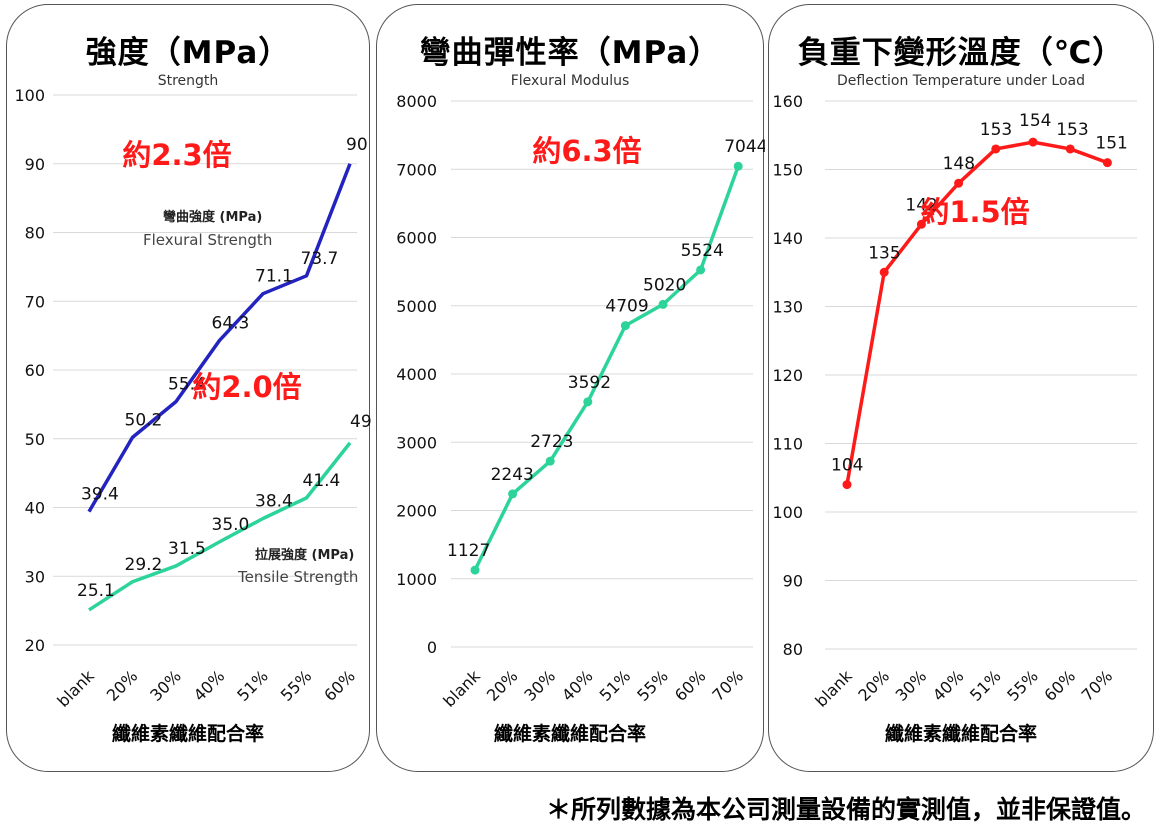 This screenshot has width=1160, height=831. Describe the element at coordinates (416, 442) in the screenshot. I see `y-tick-label: 3000` at that location.